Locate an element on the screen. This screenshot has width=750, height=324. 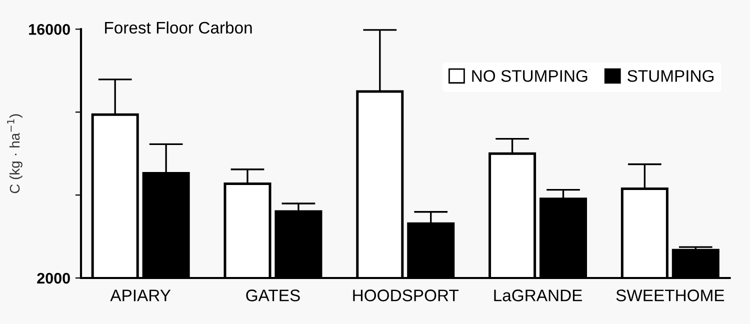
legend-label: STUMPING is located at coordinates (671, 76).